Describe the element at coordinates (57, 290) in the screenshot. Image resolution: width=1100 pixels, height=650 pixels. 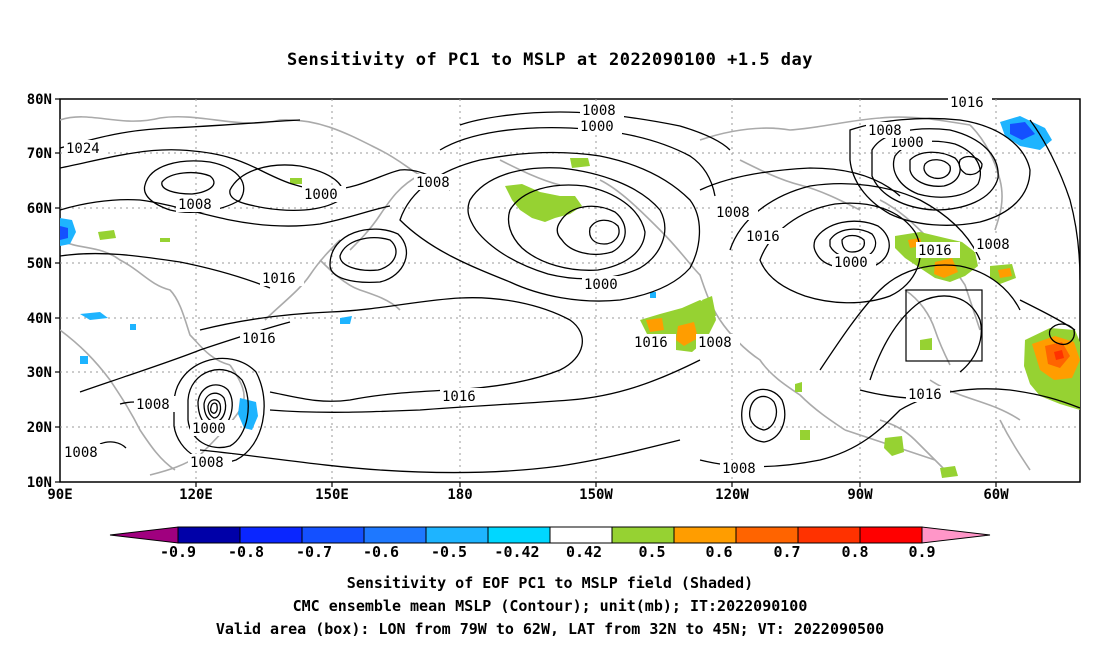
I see `lat-ticks` at that location.